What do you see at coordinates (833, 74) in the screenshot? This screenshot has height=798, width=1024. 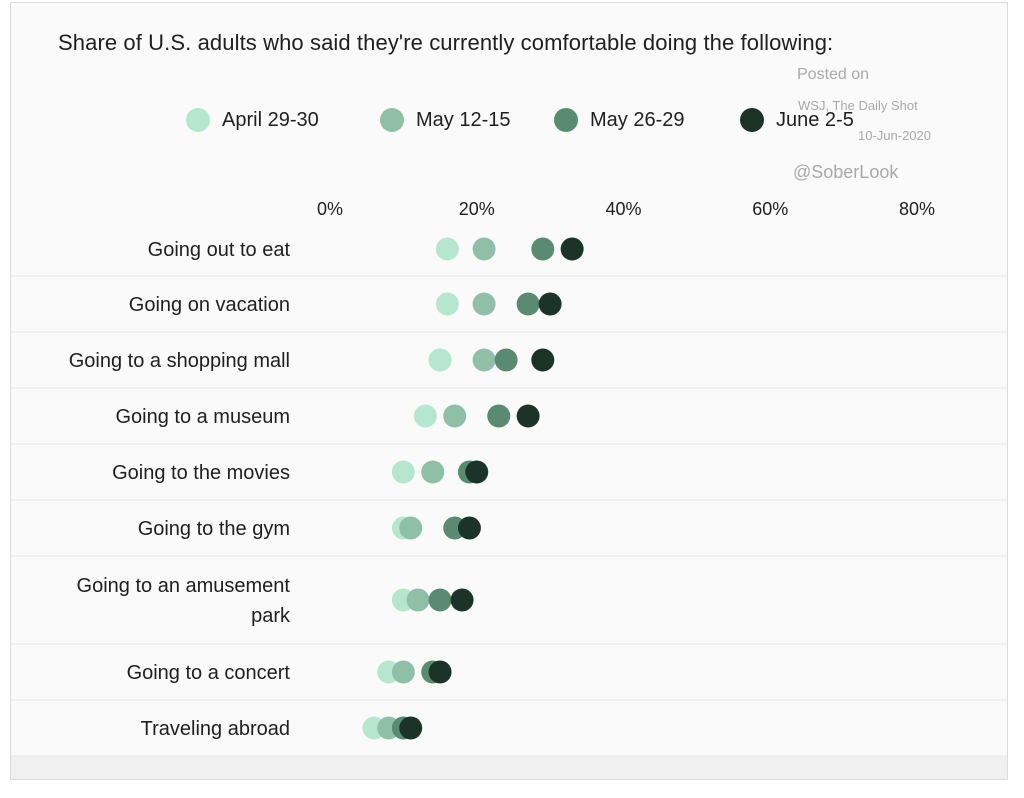 I see `watermark-posted-on: Posted on` at bounding box center [833, 74].